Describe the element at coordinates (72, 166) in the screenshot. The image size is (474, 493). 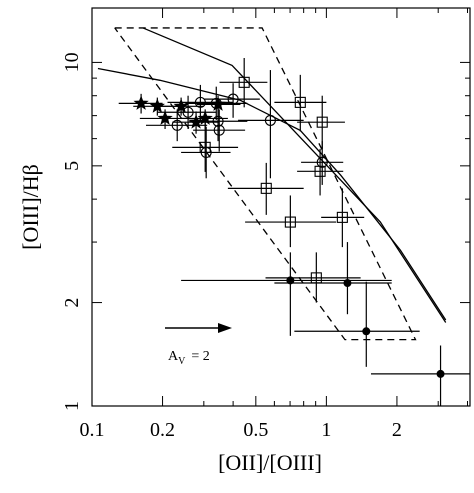
I see `y-tick-label: 5` at that location.